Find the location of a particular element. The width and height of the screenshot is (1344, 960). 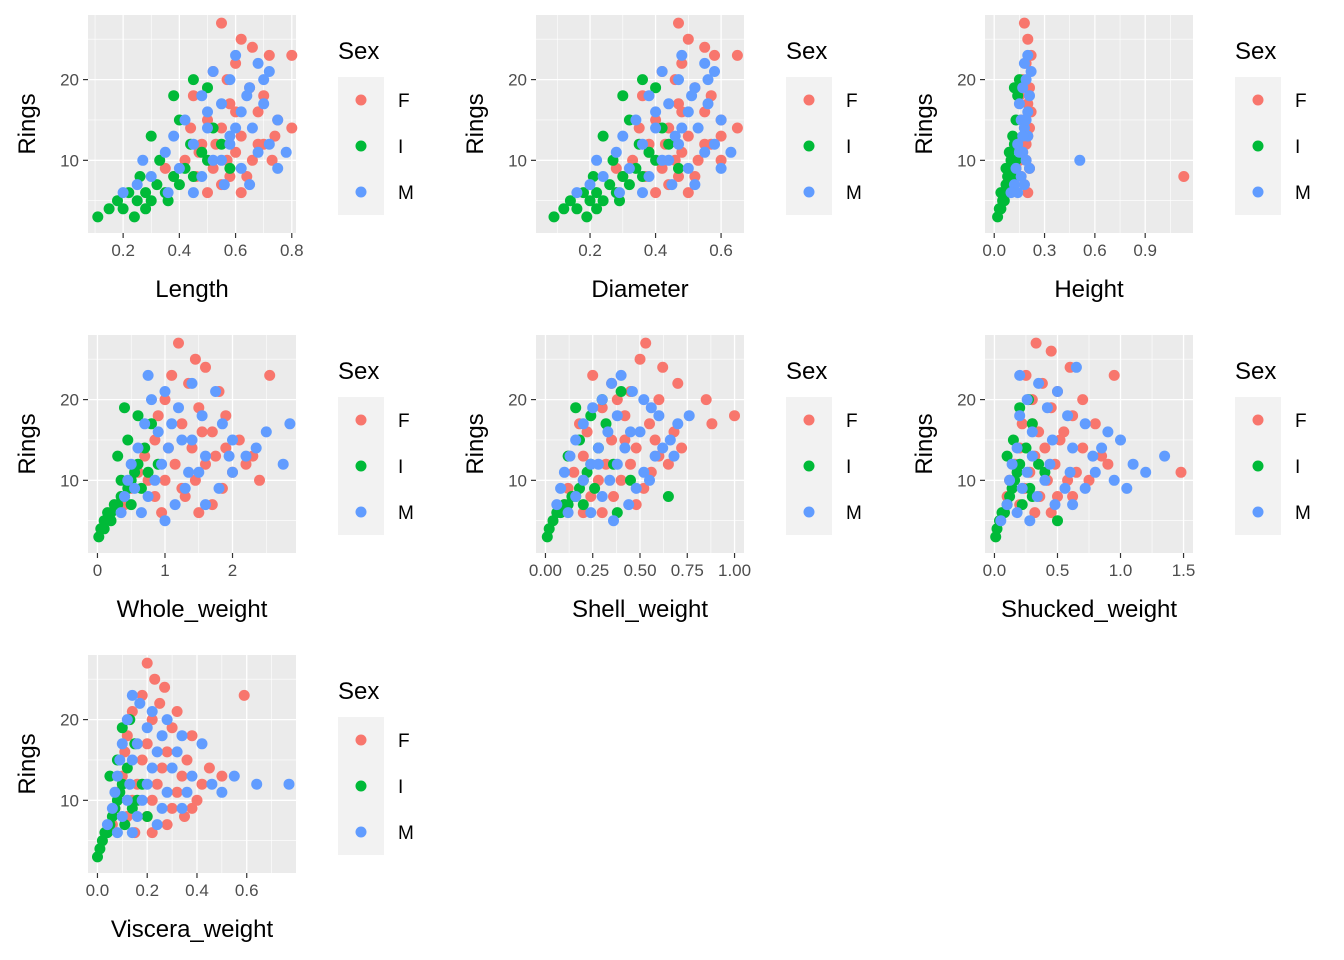

x-tick-label: 0.2 is located at coordinates (147, 890).